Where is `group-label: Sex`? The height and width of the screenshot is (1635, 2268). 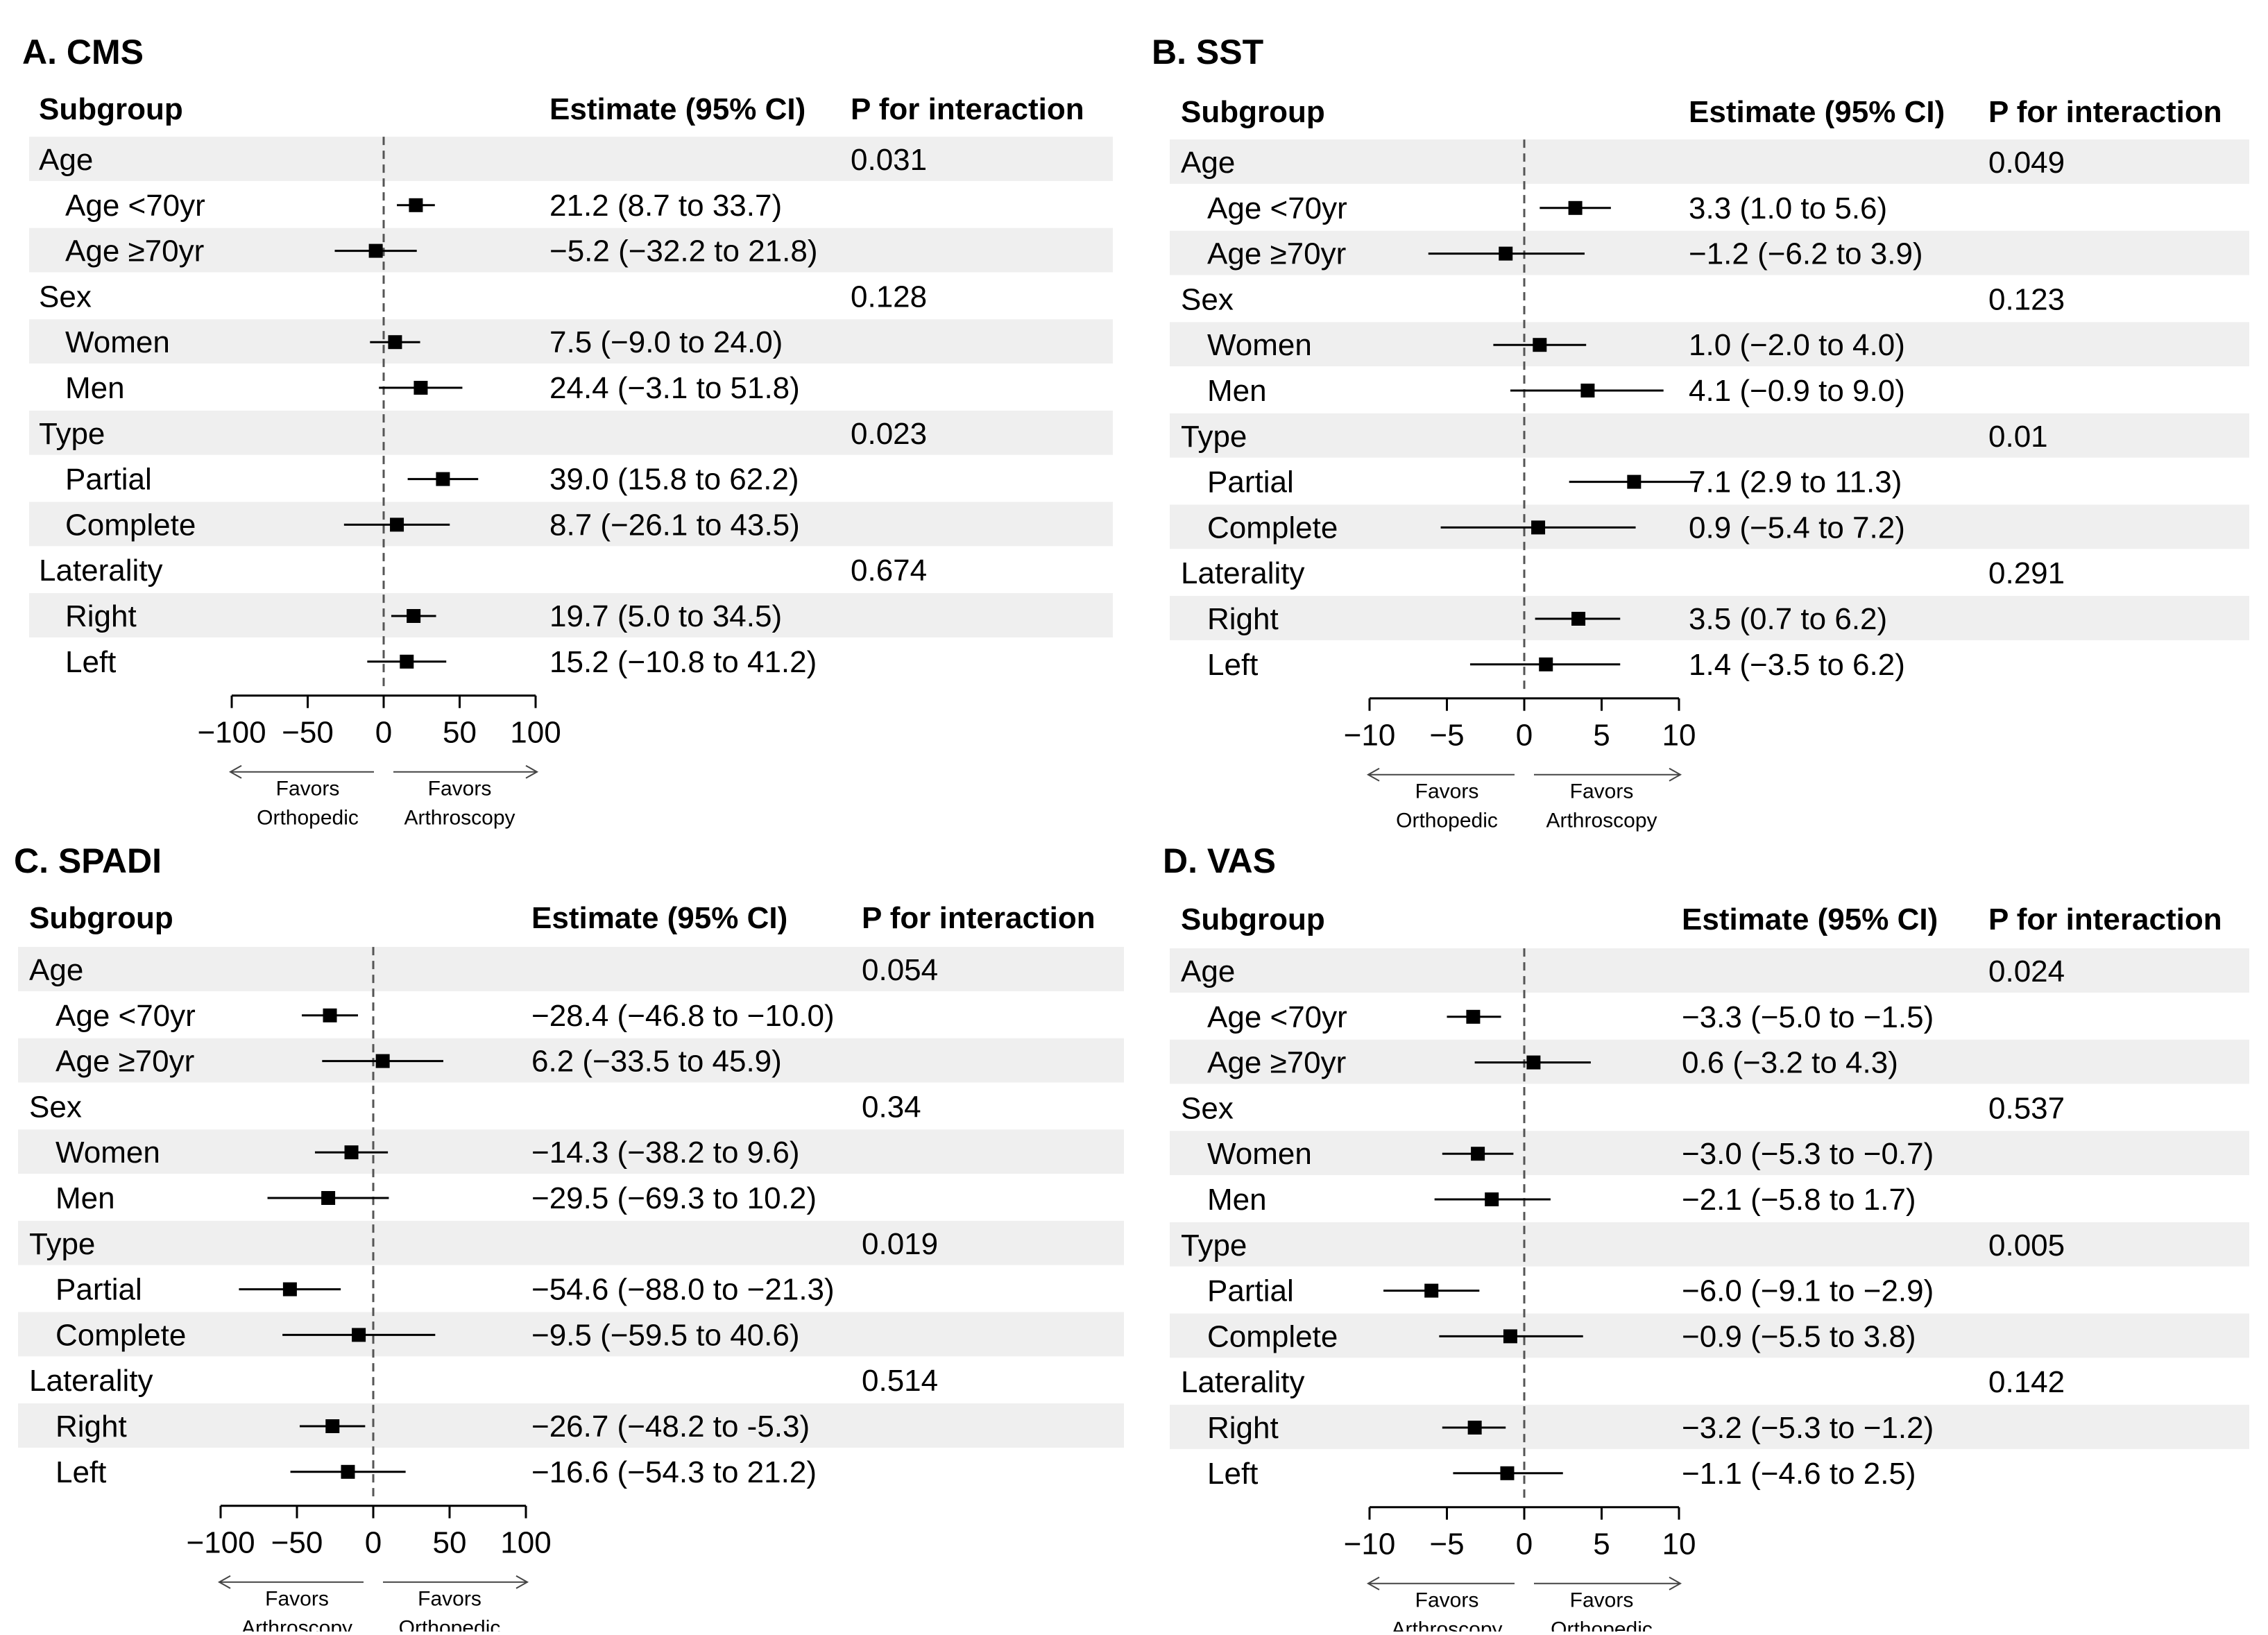
group-label: Sex is located at coordinates (65, 297).